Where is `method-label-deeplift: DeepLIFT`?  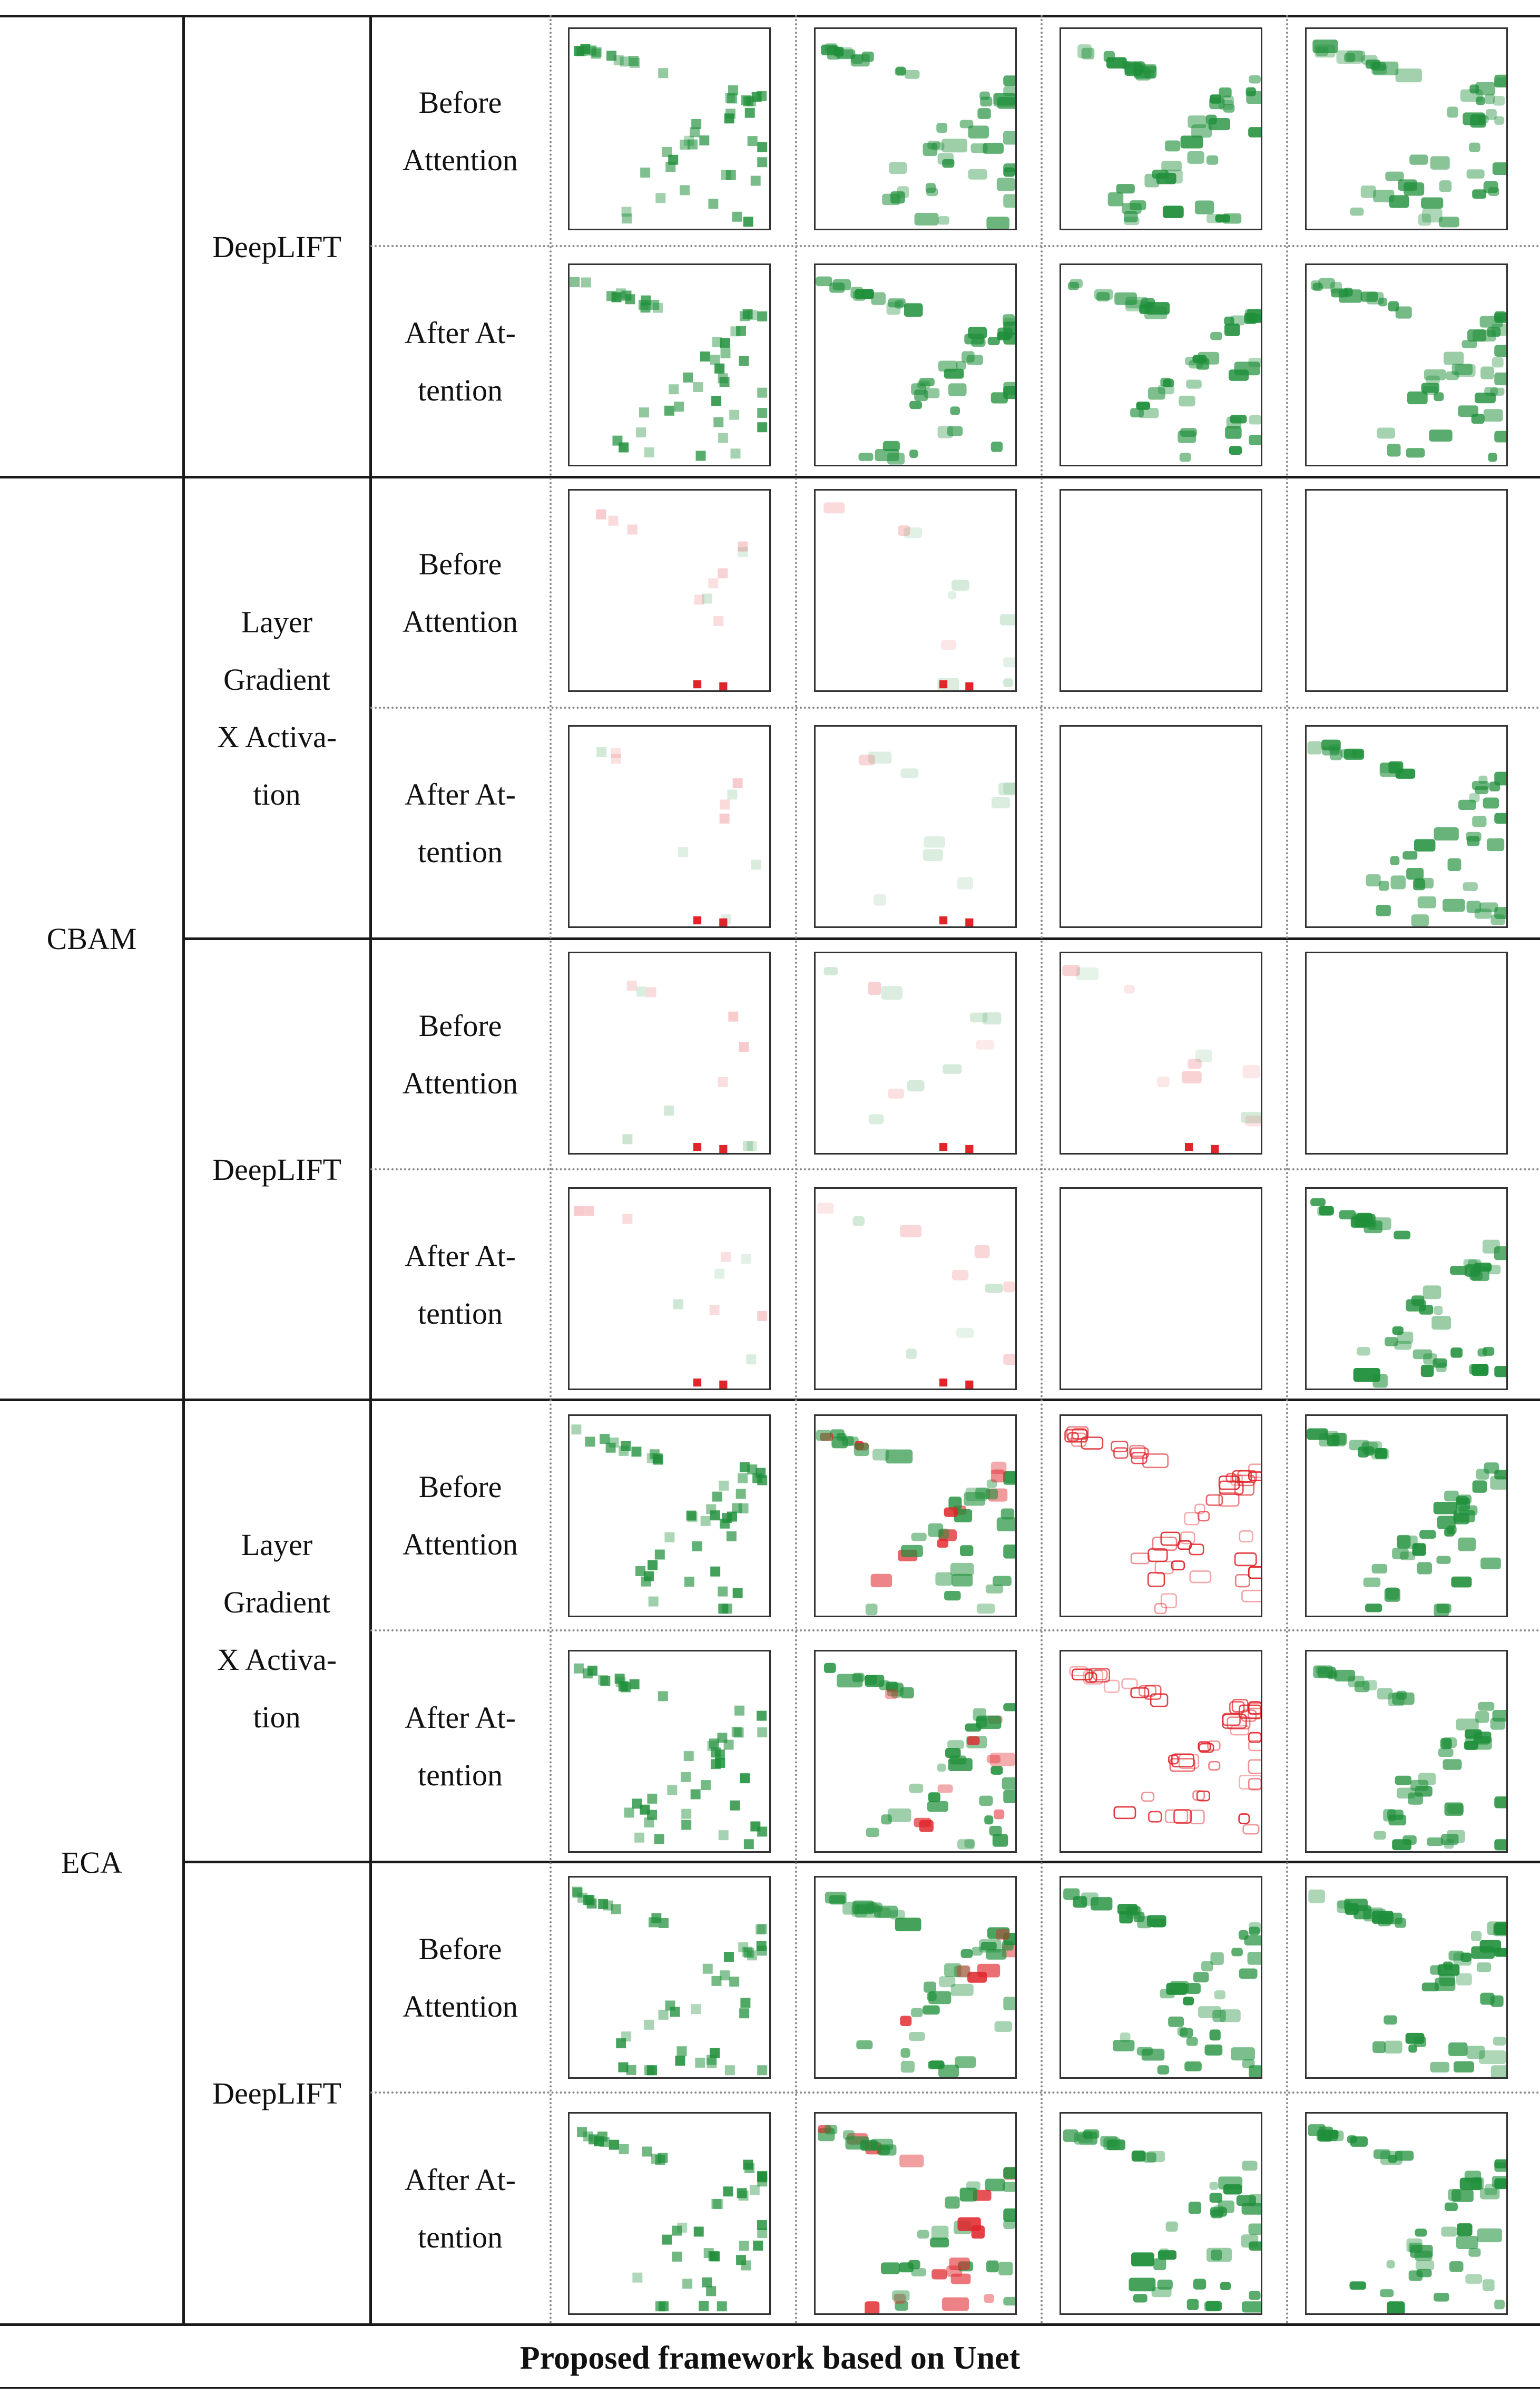 method-label-deeplift: DeepLIFT is located at coordinates (276, 1169).